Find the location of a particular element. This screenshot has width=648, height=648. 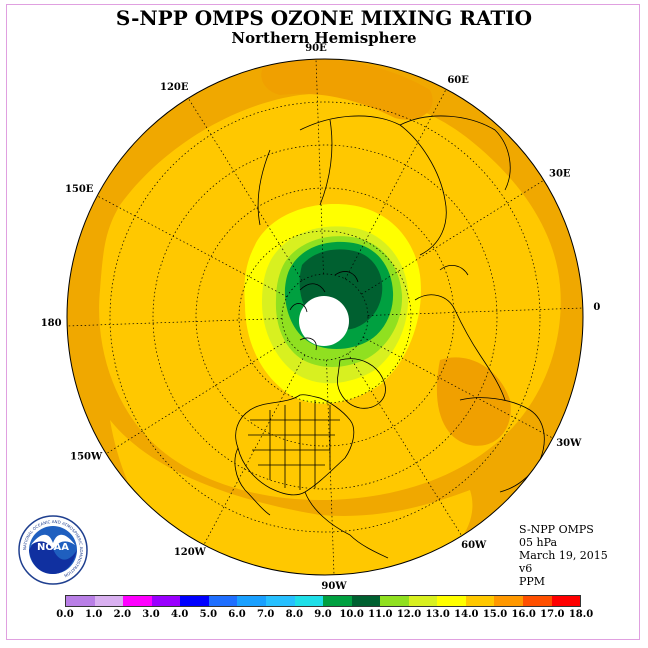

info-units: PPM is located at coordinates (532, 581).